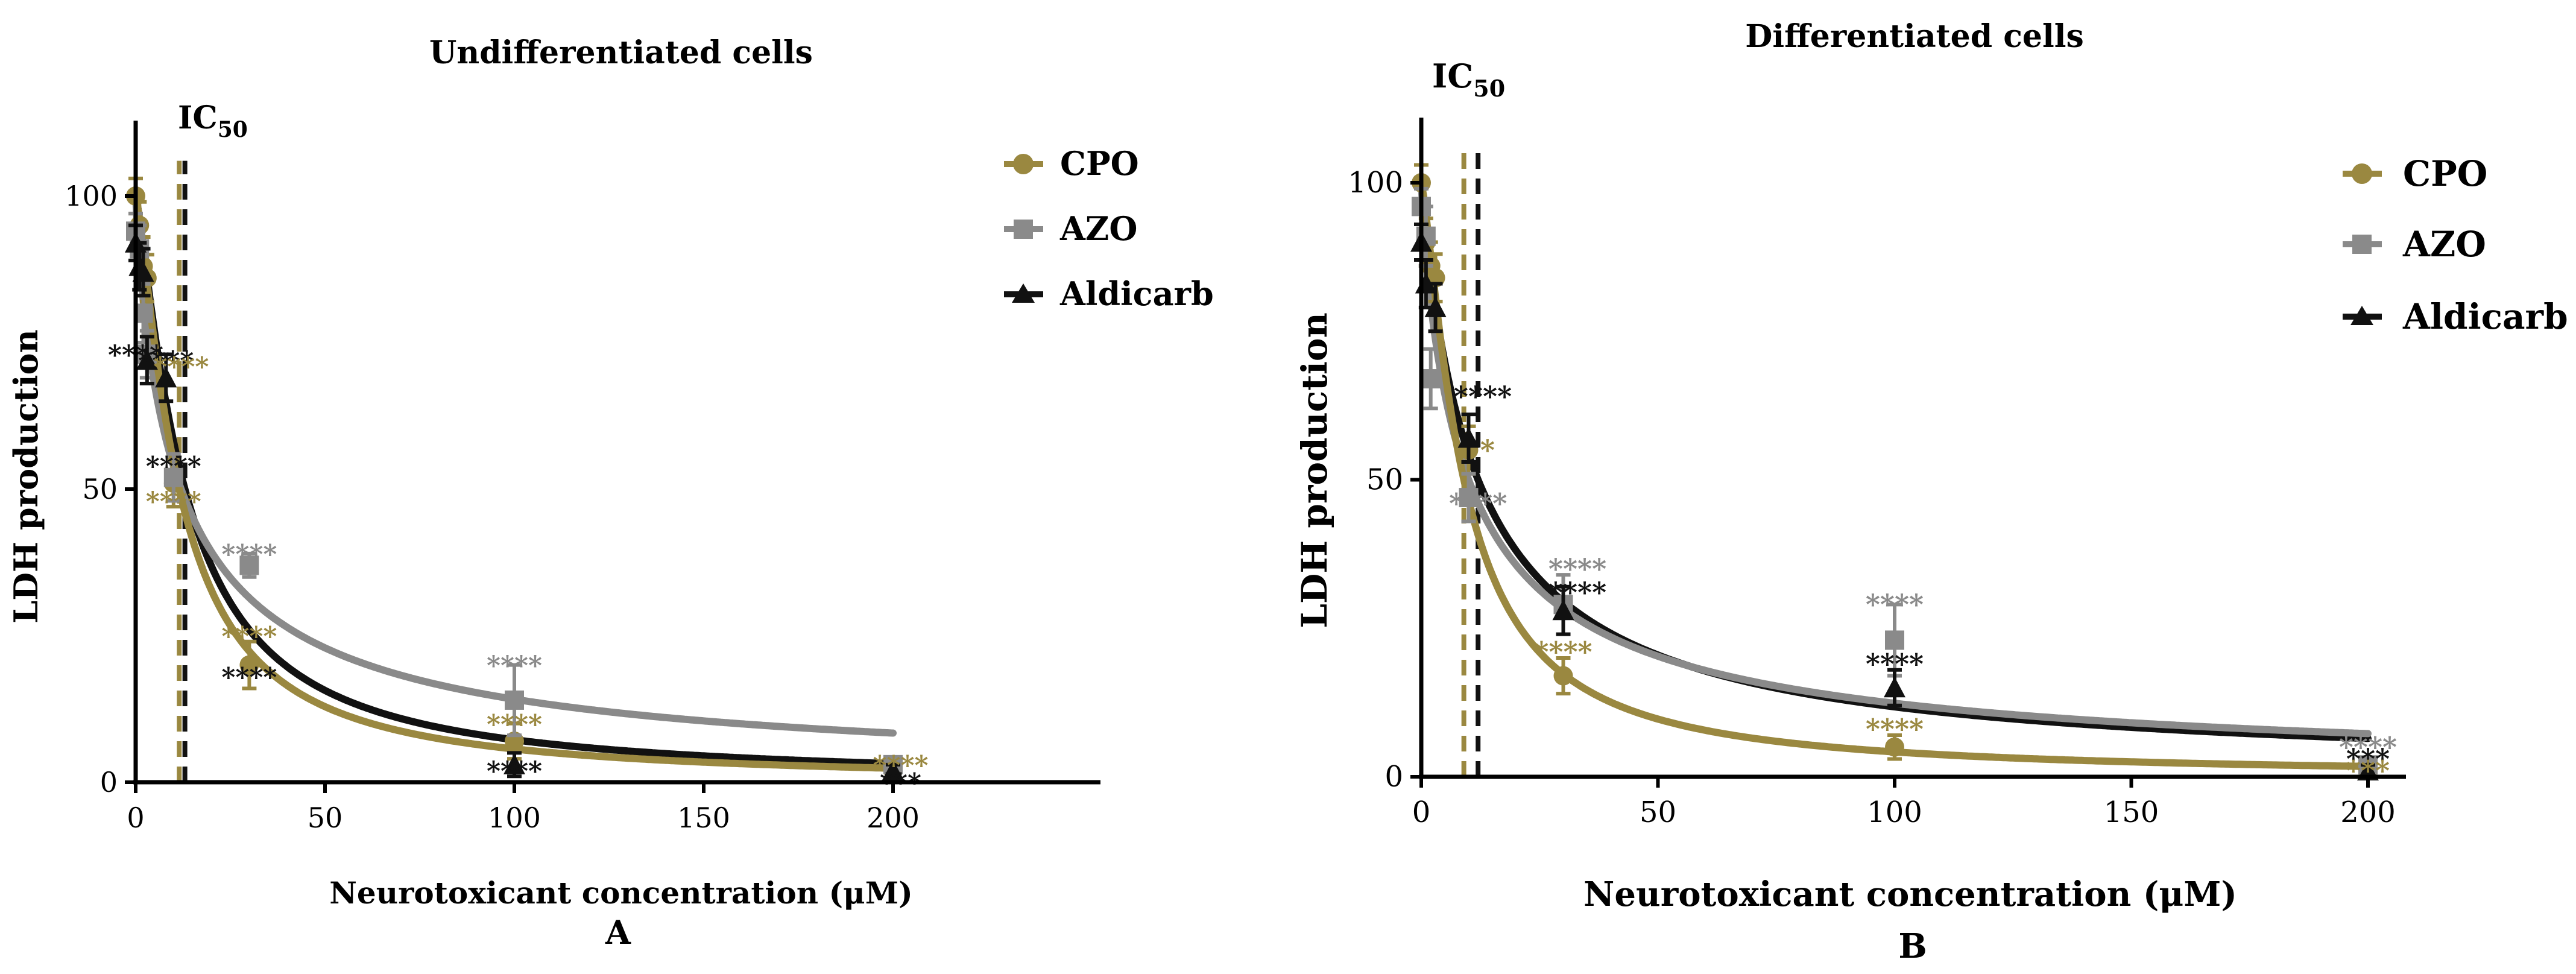 The height and width of the screenshot is (974, 2576). What do you see at coordinates (618, 932) in the screenshot?
I see `panel-a-letter: A` at bounding box center [618, 932].